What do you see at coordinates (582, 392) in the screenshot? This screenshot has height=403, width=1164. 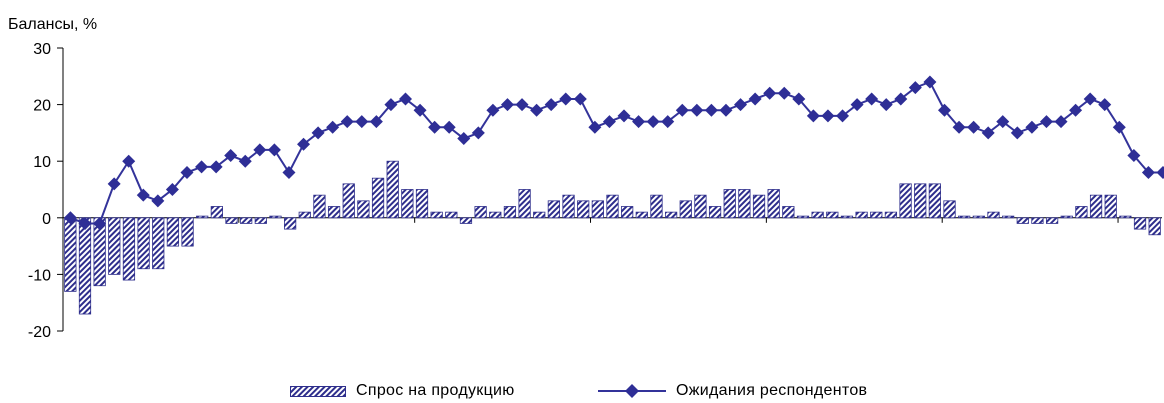 I see `legend: Спрос на продукцию Ожидания респондентов` at bounding box center [582, 392].